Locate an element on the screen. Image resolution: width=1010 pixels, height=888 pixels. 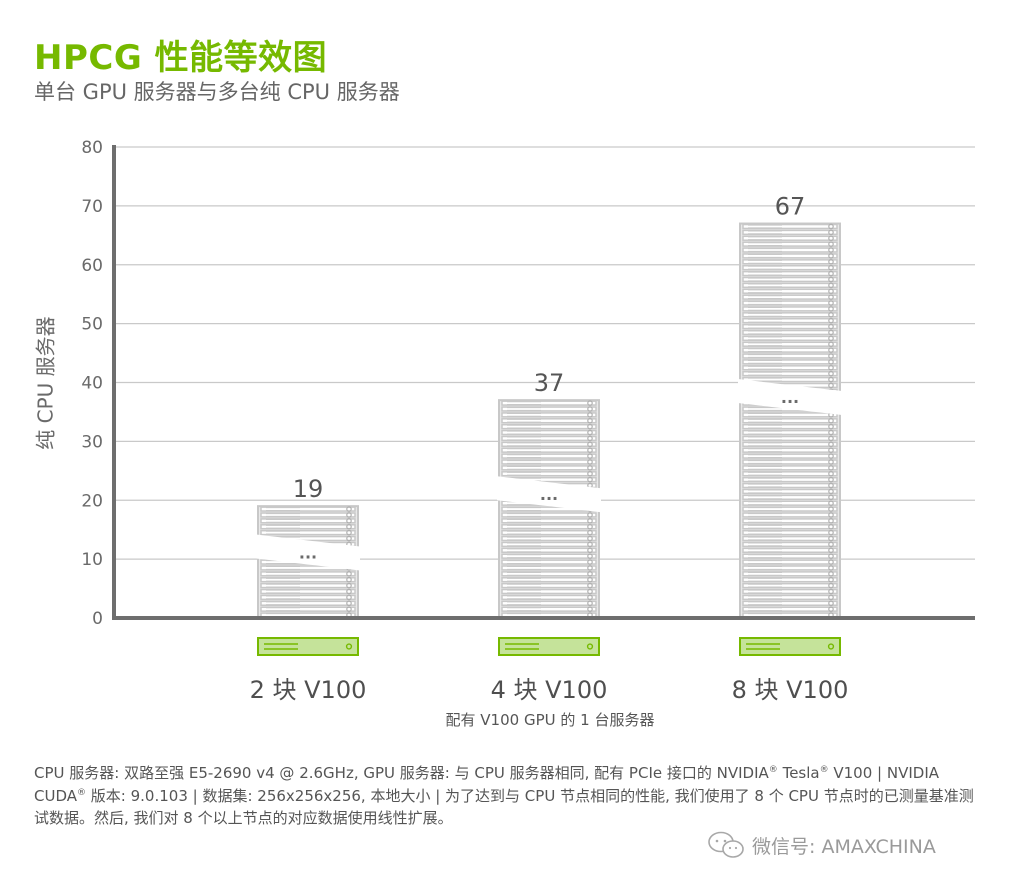
break-band is located at coordinates (790, 397).